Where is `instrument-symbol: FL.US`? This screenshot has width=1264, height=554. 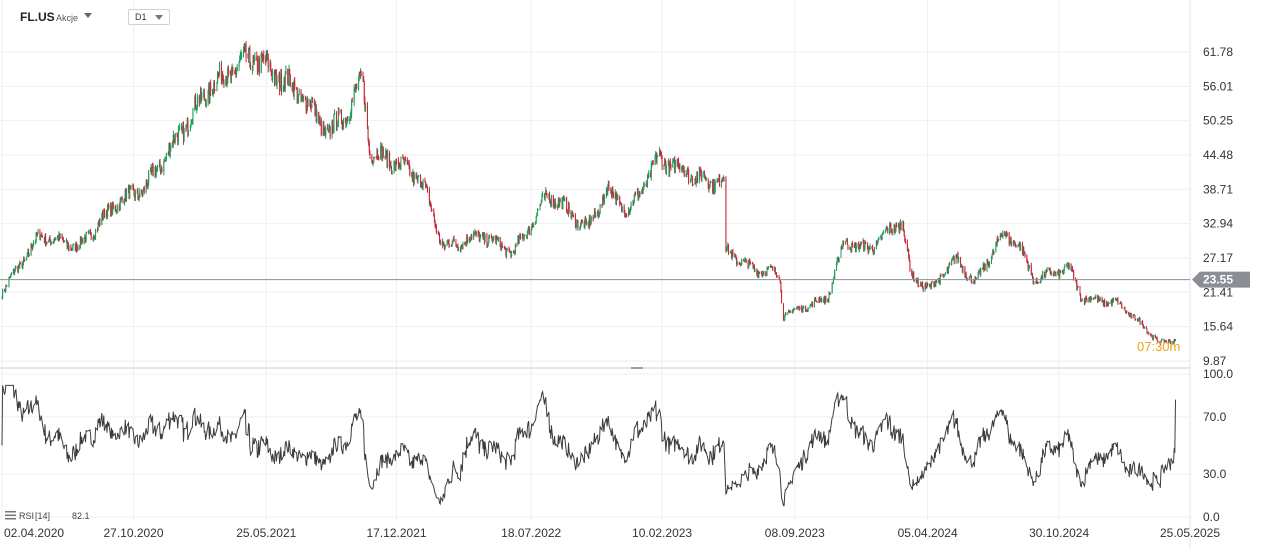 instrument-symbol: FL.US is located at coordinates (37, 17).